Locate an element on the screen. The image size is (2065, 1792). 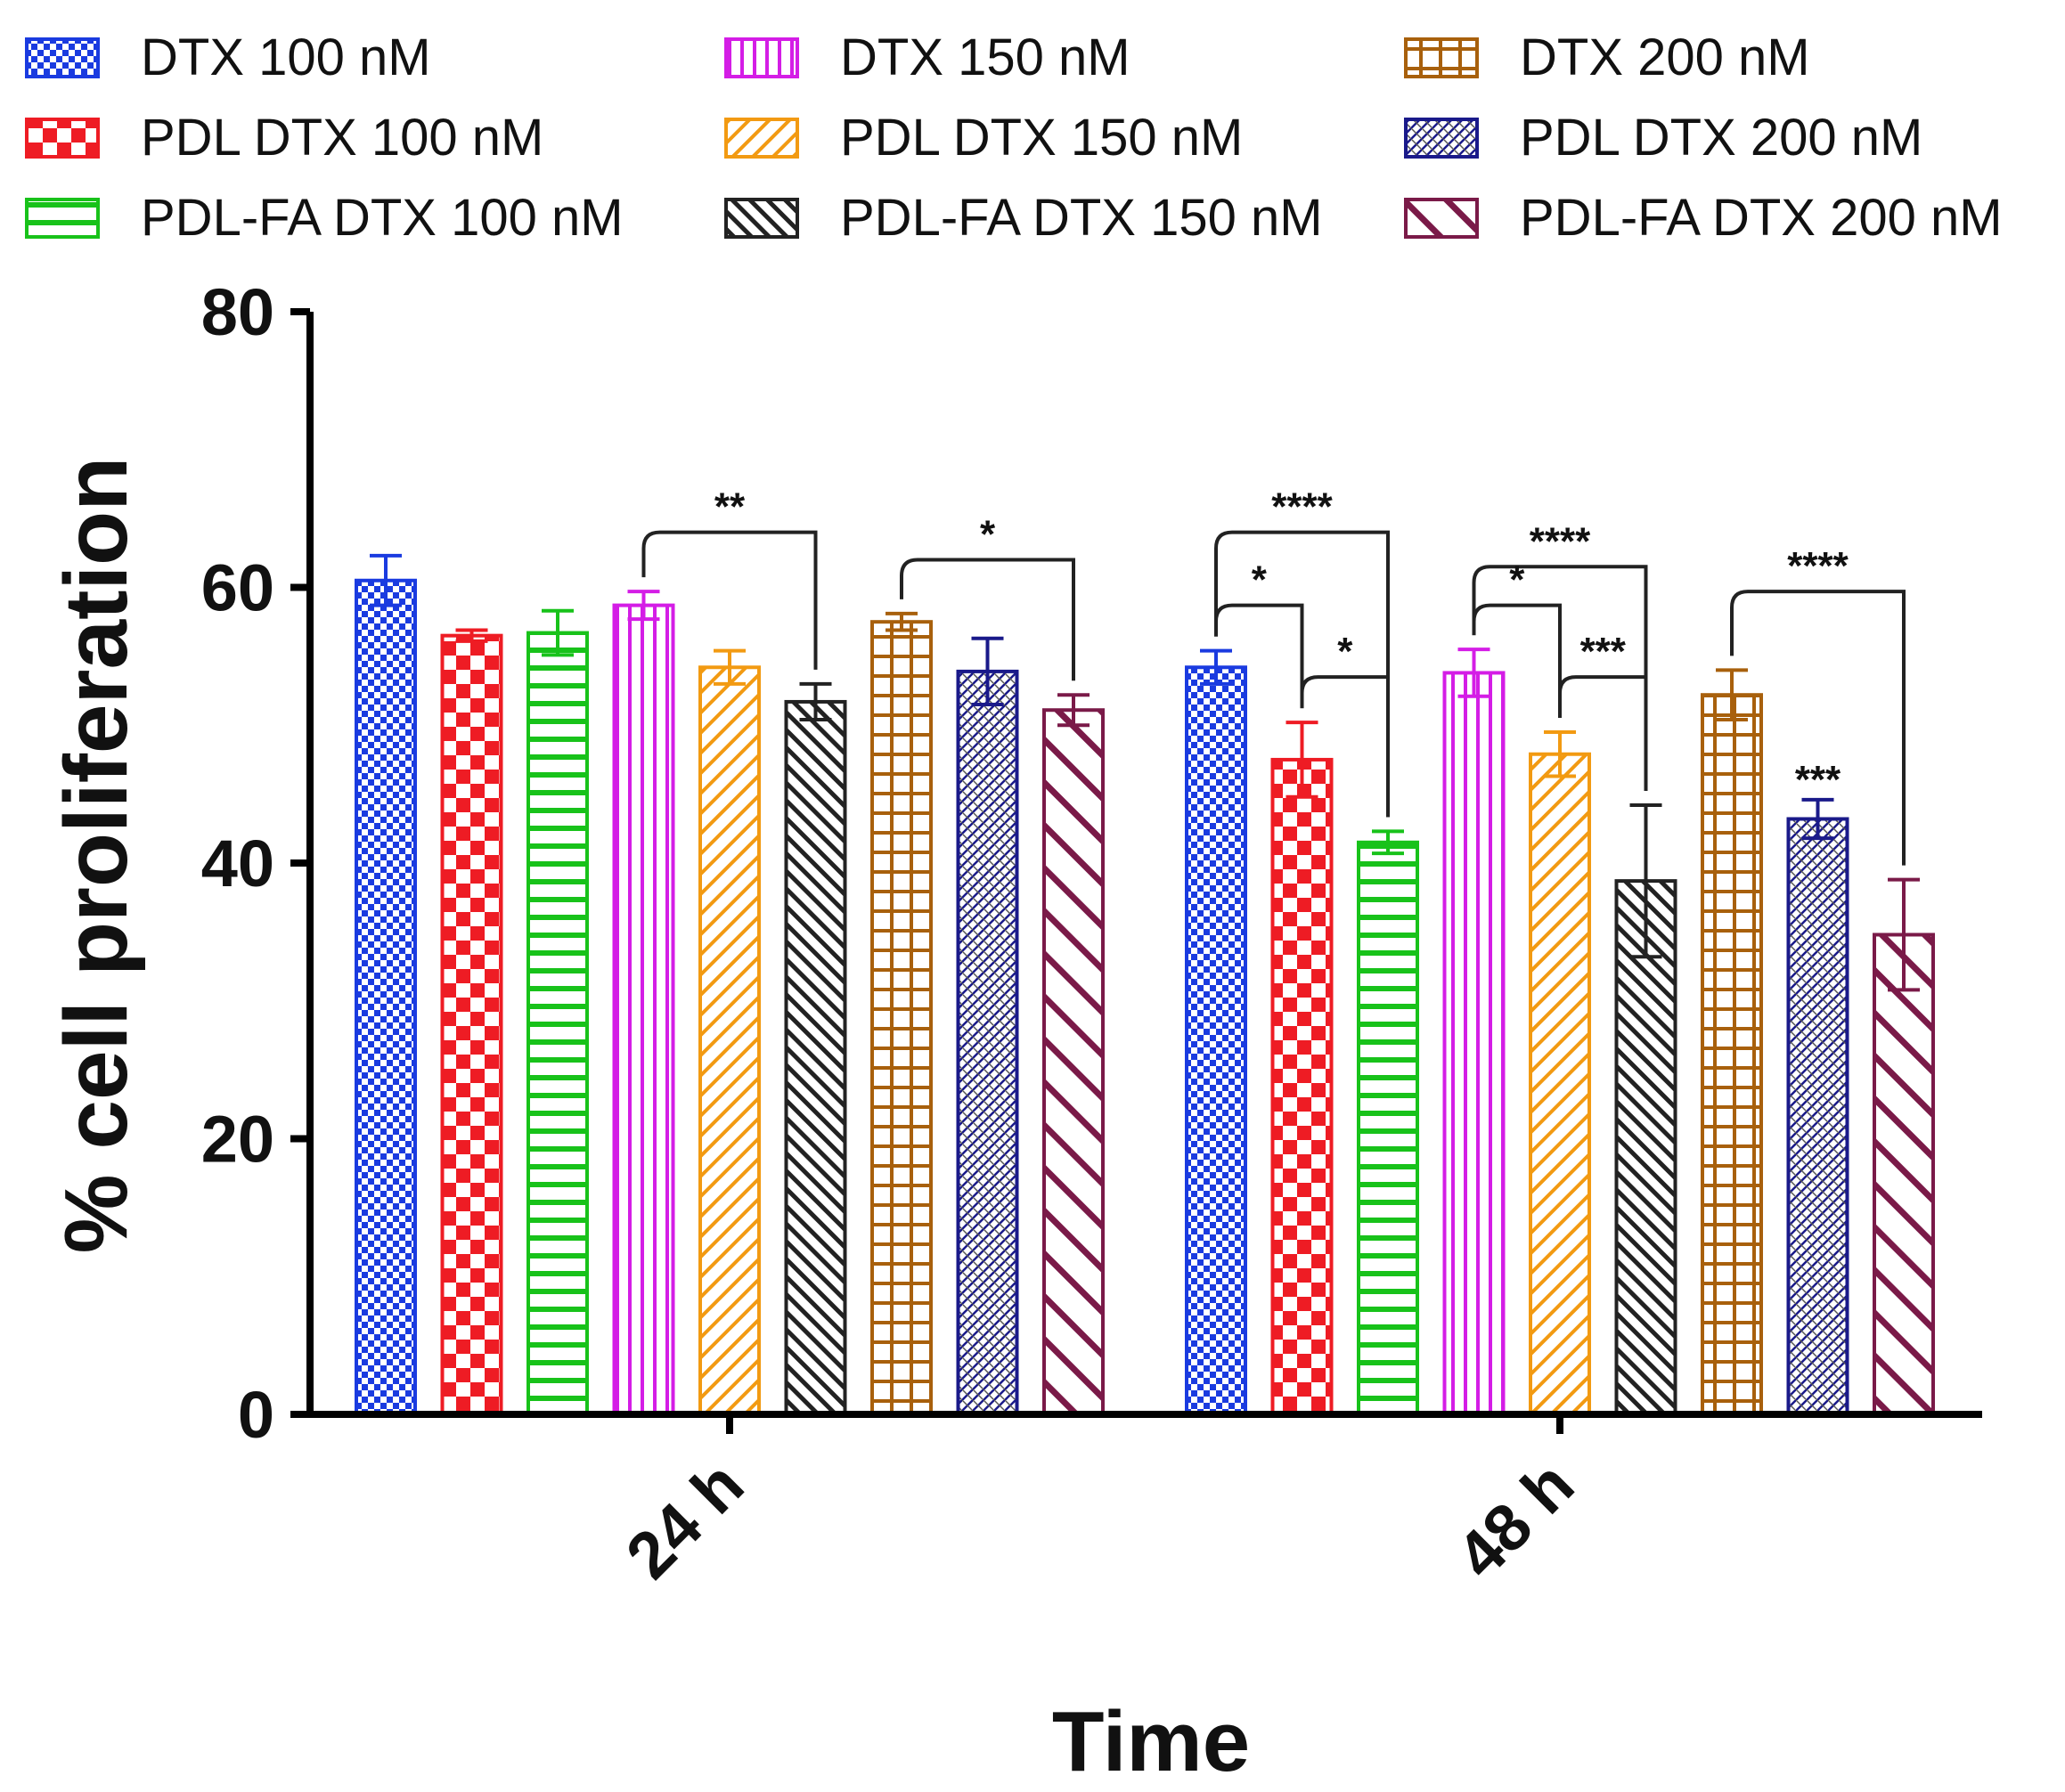
error-bar-pdl-fa-dtx-200-nm-48-h is located at coordinates (1904, 934).